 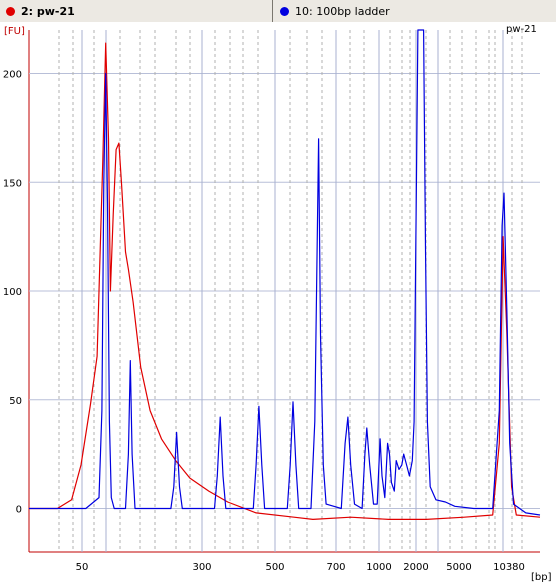 I want to click on blue-dot-icon, so click(x=284, y=11).